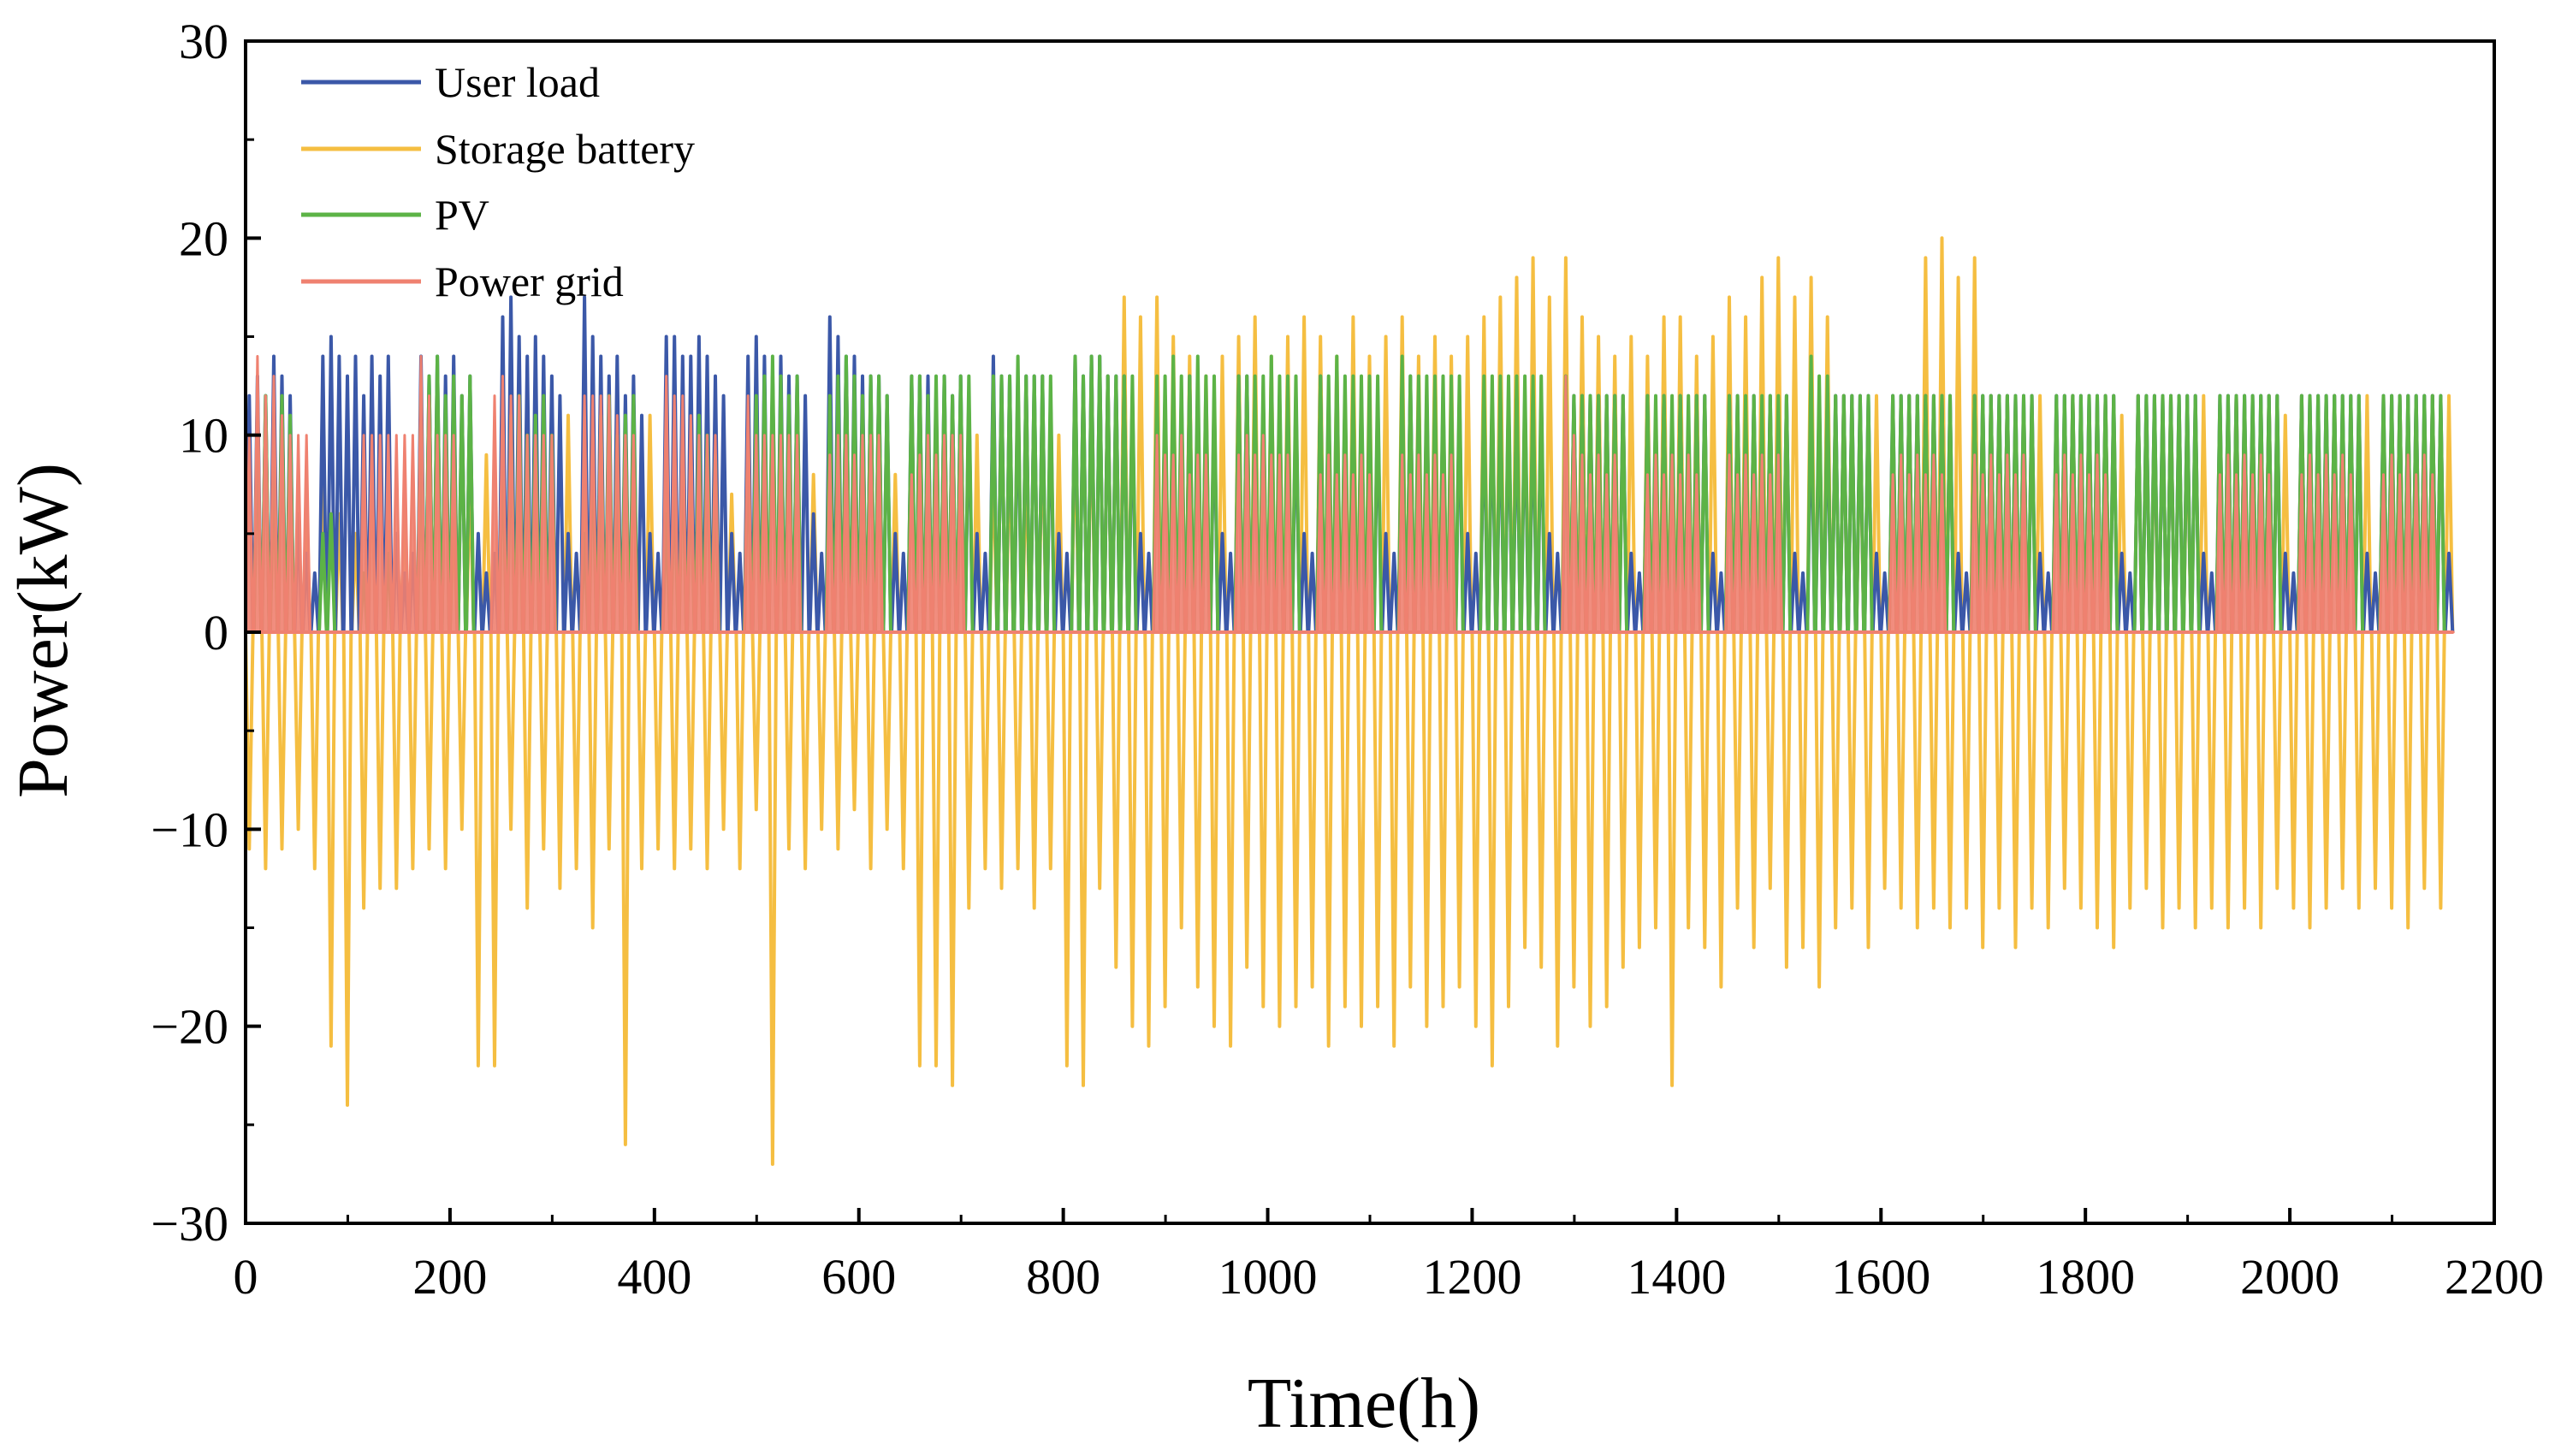  I want to click on x-tick-label: 2000, so click(2289, 1277).